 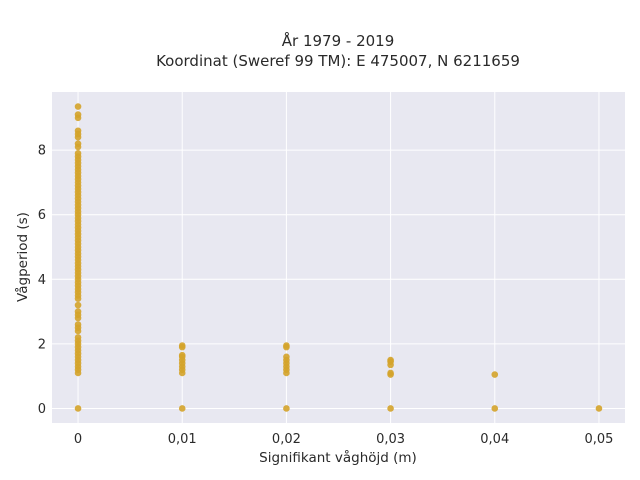 What do you see at coordinates (42, 215) in the screenshot?
I see `y-tick-label: 6` at bounding box center [42, 215].